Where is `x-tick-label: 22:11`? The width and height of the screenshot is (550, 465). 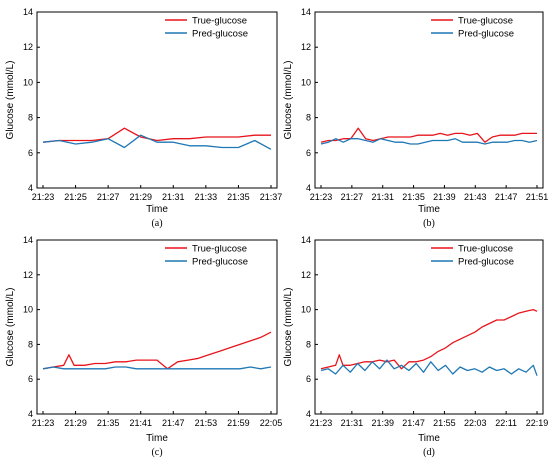
x-tick-label: 22:11 is located at coordinates (506, 423).